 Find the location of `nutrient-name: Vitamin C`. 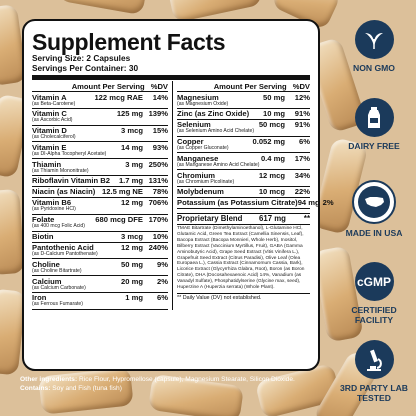

nutrient-name: Vitamin C is located at coordinates (49, 114).